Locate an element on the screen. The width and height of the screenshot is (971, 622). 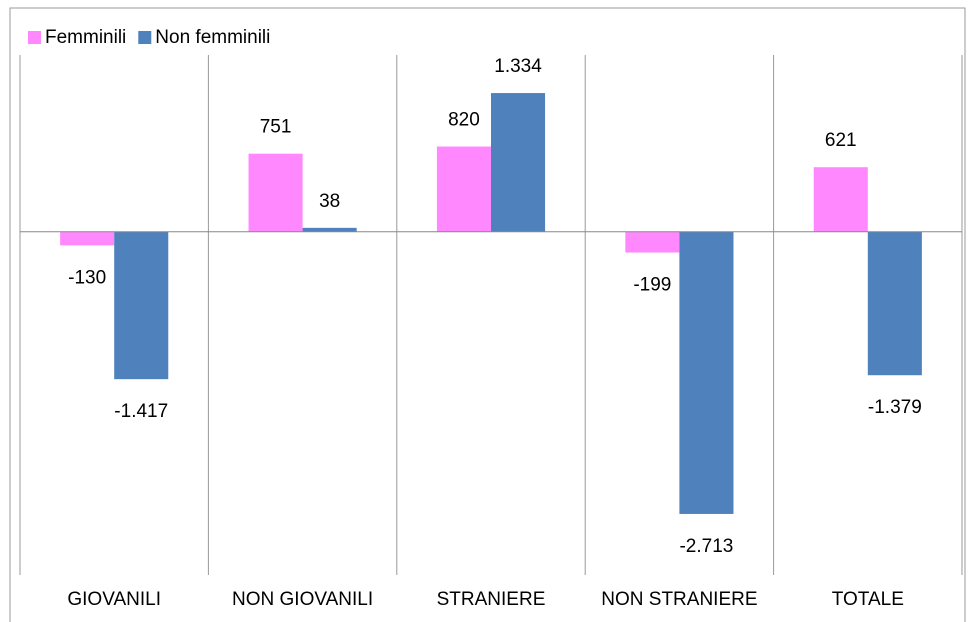
data-label: 621 is located at coordinates (841, 140).